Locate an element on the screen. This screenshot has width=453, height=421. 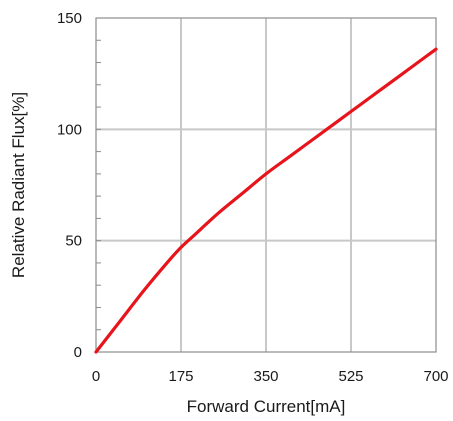
y-tick-label: 50 is located at coordinates (73, 241).